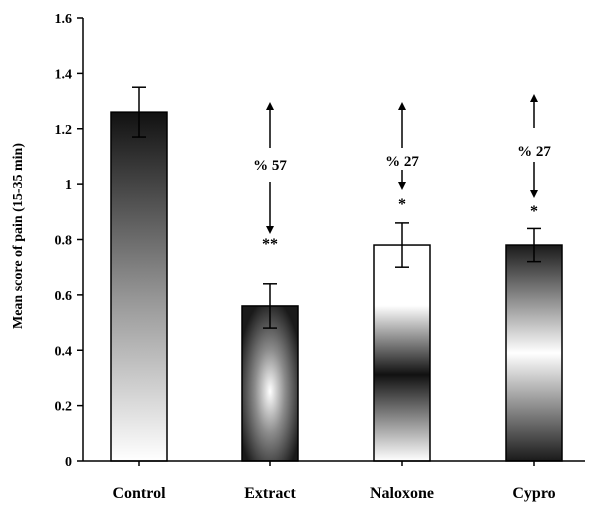  I want to click on y-tick-label: 0.8, so click(64, 241).